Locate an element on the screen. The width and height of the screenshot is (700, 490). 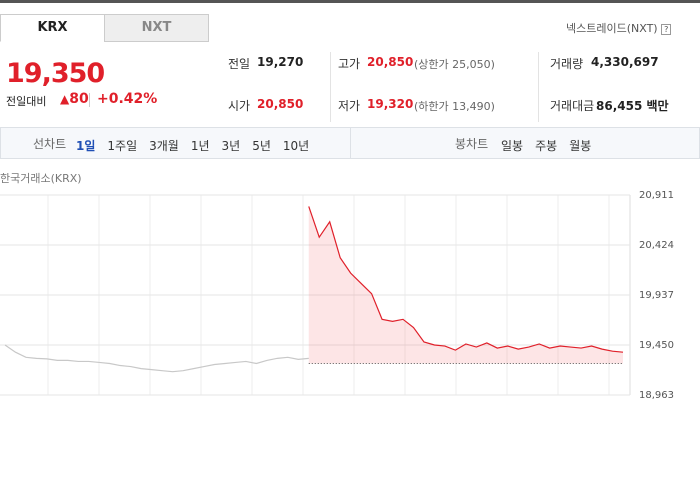
change-label: 전일대비 is located at coordinates (26, 101).